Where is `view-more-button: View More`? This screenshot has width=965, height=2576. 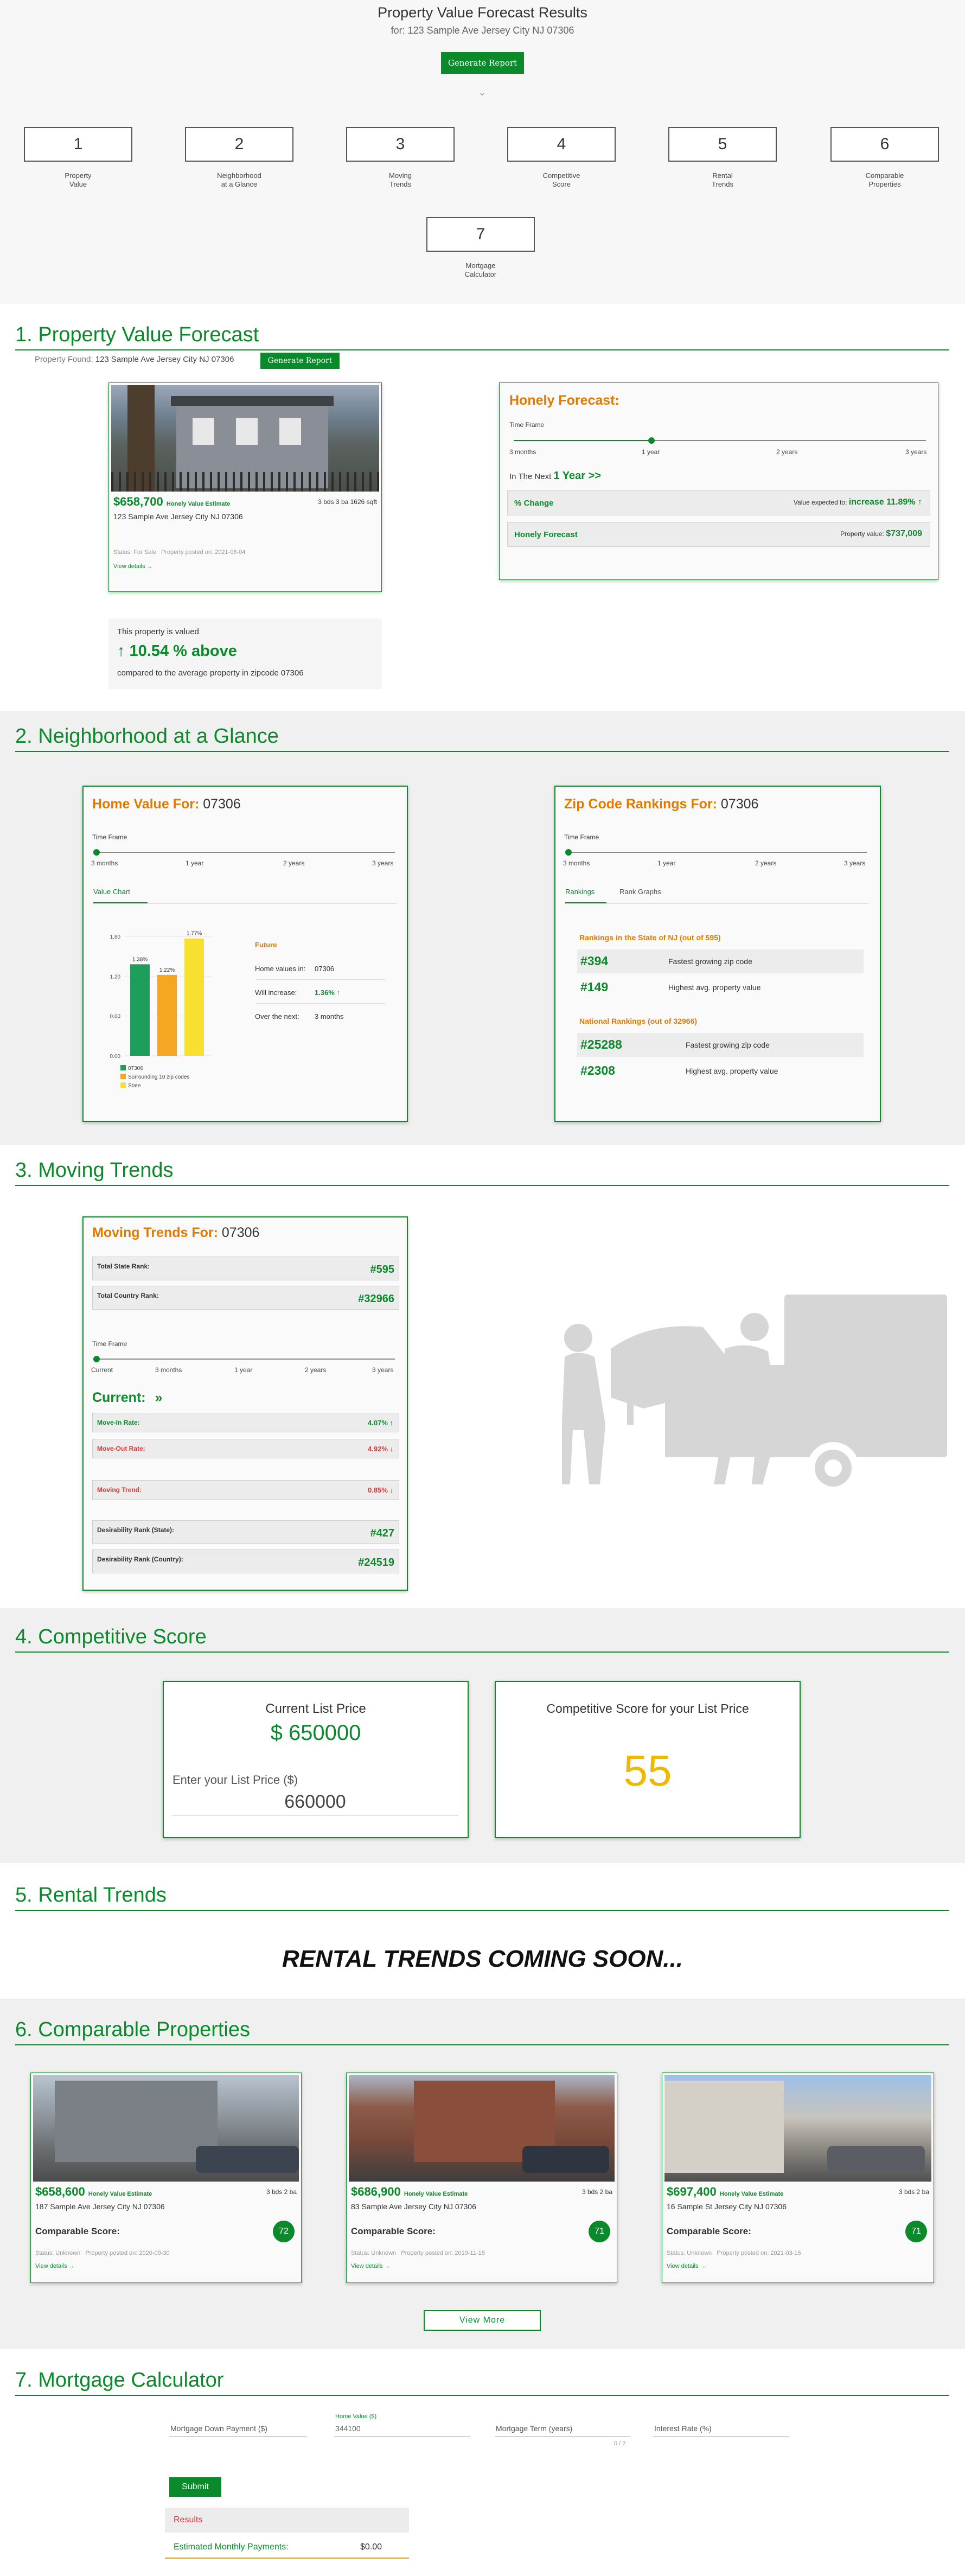 view-more-button: View More is located at coordinates (483, 2320).